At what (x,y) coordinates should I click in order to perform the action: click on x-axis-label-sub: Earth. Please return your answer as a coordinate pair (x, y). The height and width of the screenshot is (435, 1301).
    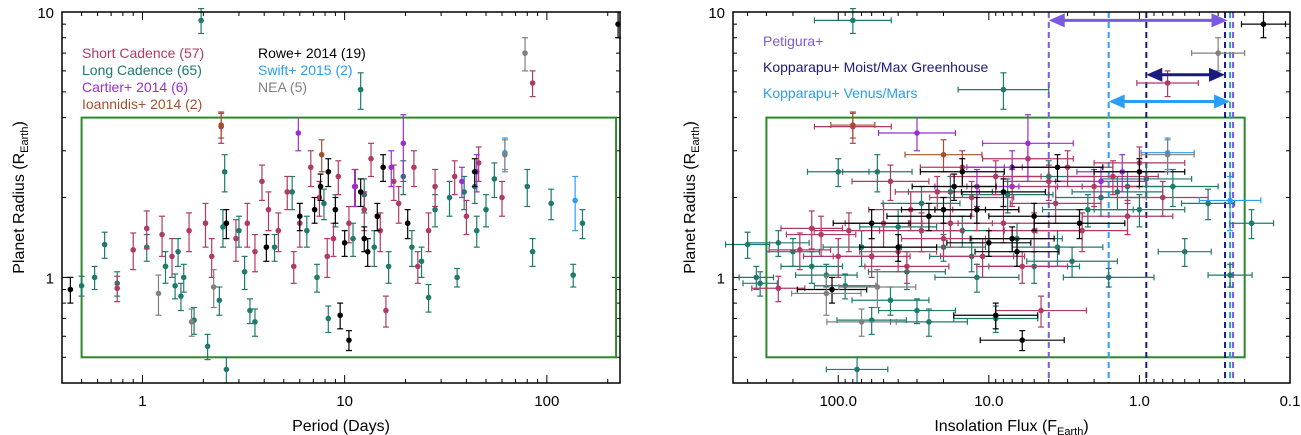
    Looking at the image, I should click on (1070, 430).